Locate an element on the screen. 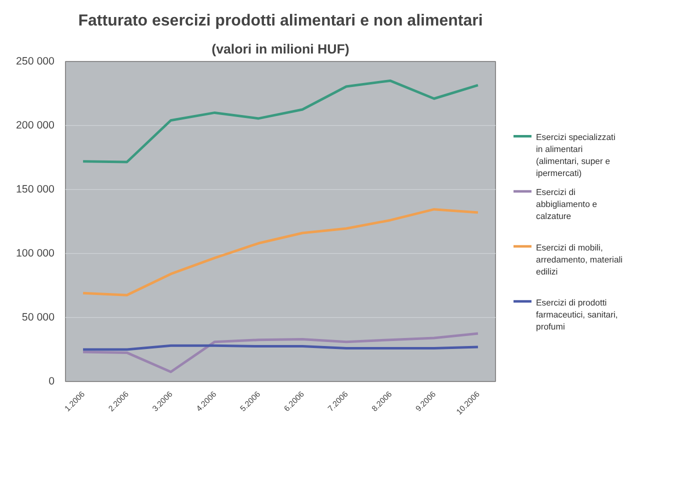 The image size is (679, 492). y-tick-label: 250 000 is located at coordinates (35, 62).